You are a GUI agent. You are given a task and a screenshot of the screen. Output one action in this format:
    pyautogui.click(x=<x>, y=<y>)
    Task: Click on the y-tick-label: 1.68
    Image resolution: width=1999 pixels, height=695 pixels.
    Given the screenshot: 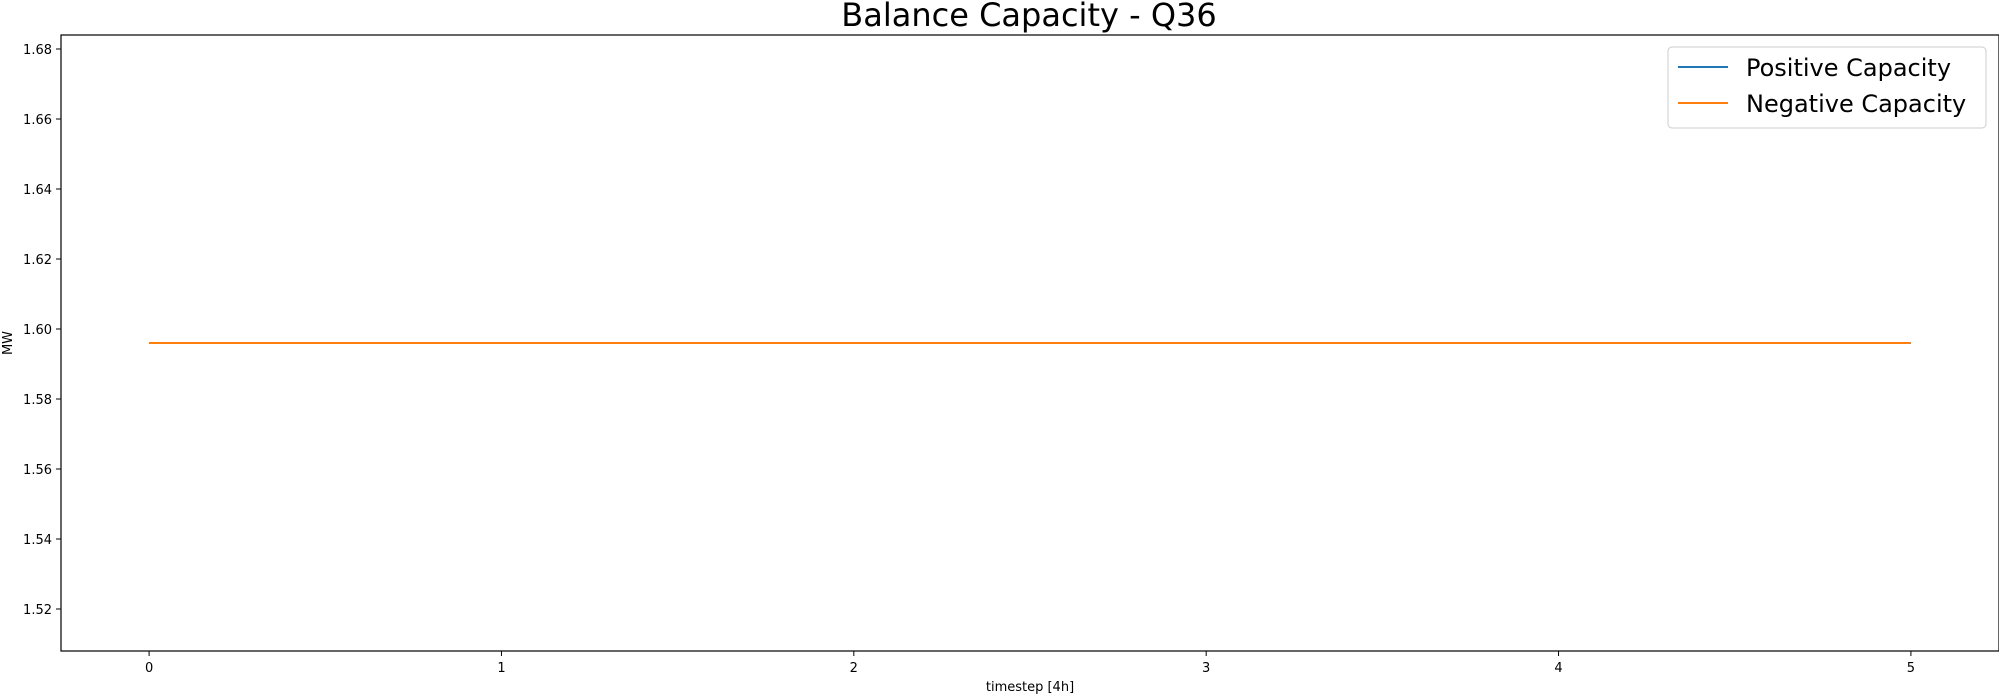 What is the action you would take?
    pyautogui.click(x=37, y=50)
    